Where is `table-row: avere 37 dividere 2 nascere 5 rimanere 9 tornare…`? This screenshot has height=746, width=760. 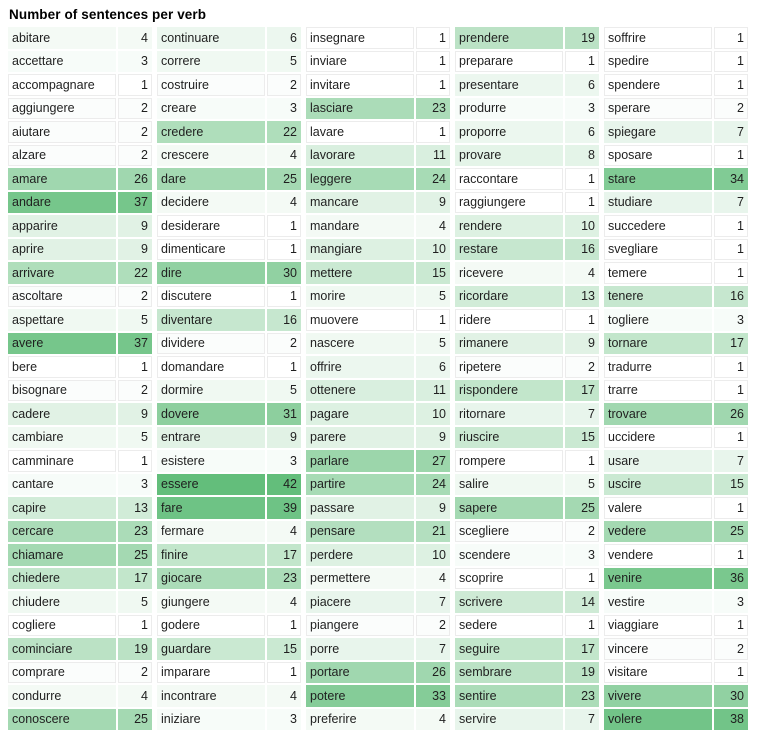 table-row: avere 37 dividere 2 nascere 5 rimanere 9 tornare… is located at coordinates (380, 344).